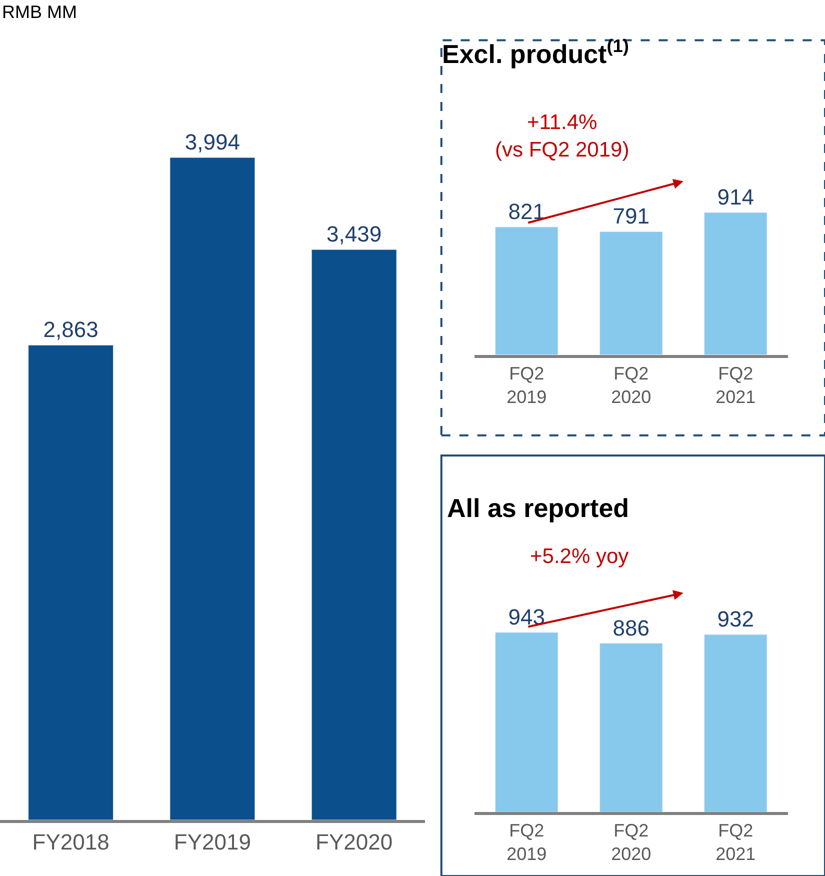 Image resolution: width=825 pixels, height=876 pixels. I want to click on data-label: 821, so click(526, 211).